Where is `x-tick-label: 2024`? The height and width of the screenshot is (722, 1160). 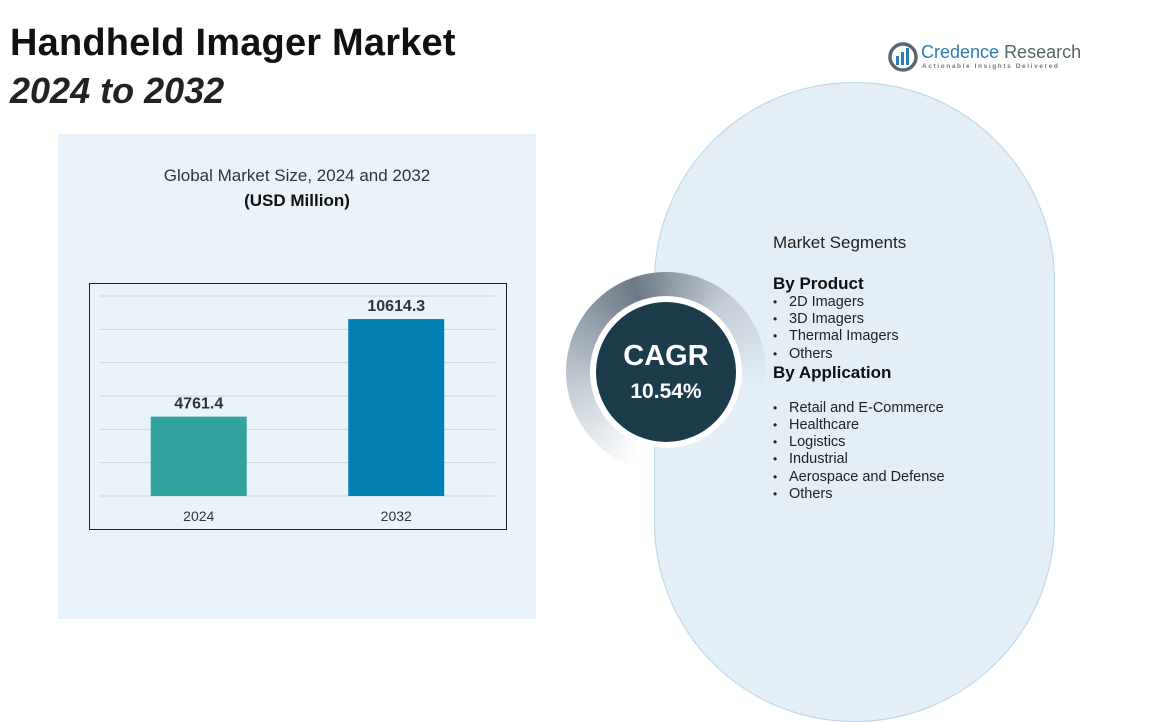 x-tick-label: 2024 is located at coordinates (198, 516).